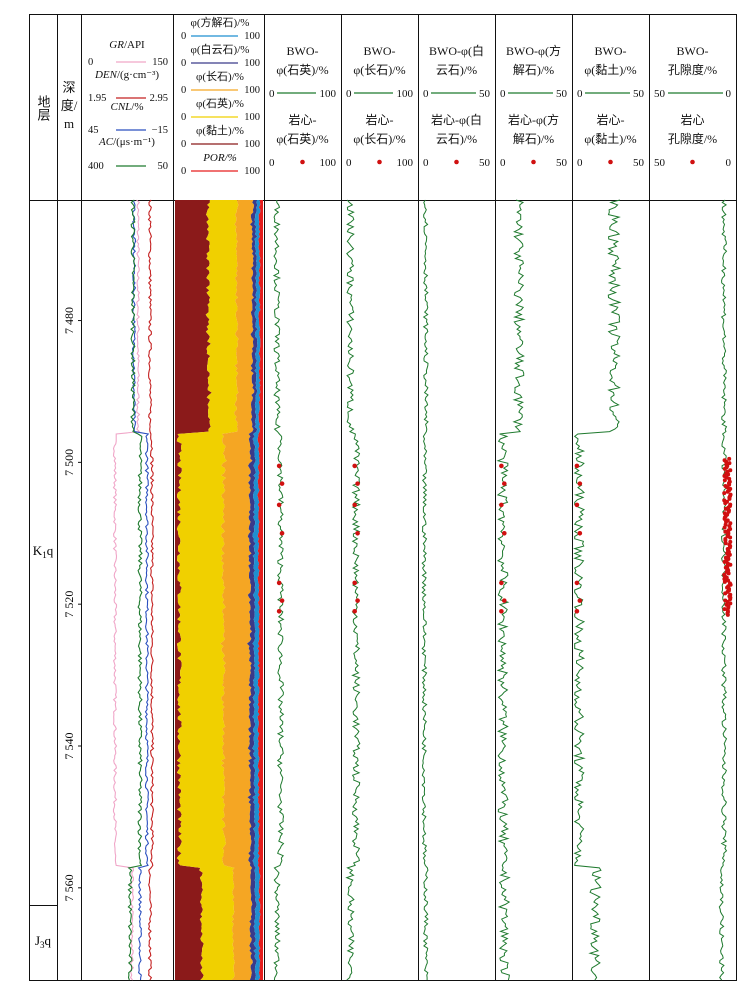 The image size is (747, 986). What do you see at coordinates (426, 94) in the screenshot?
I see `bwo-scale-min-2: 0` at bounding box center [426, 94].